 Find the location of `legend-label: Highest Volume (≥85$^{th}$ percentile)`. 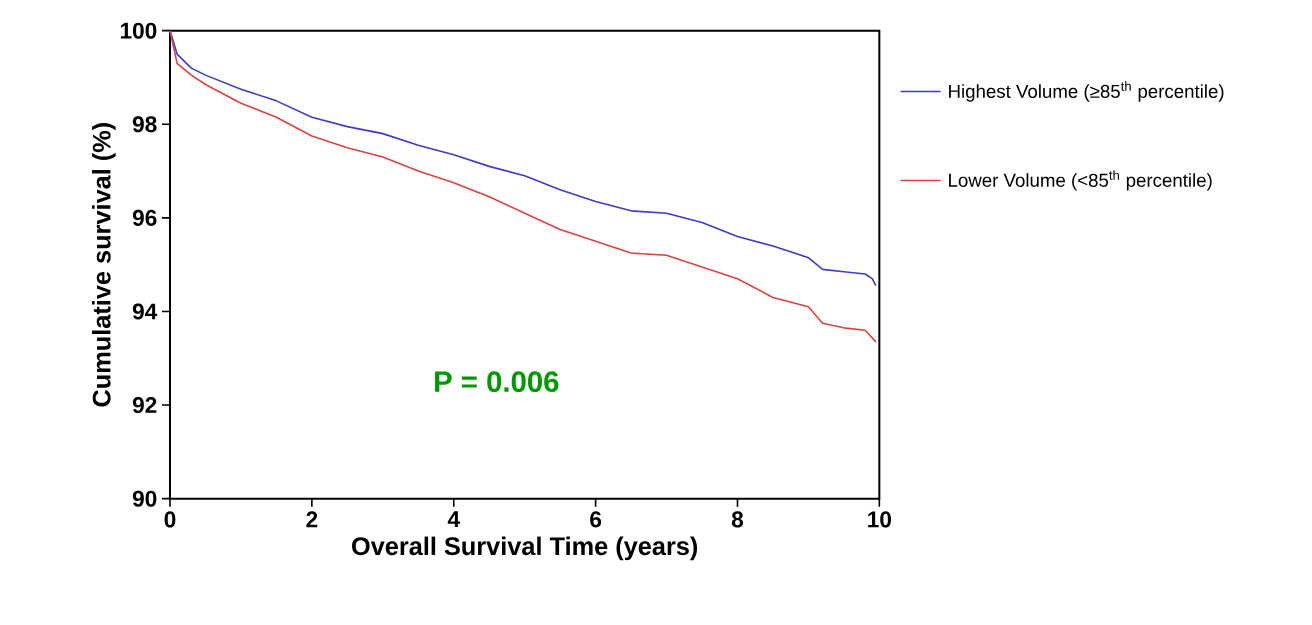

legend-label: Highest Volume (≥85$^{th}$ percentile) is located at coordinates (1086, 91).